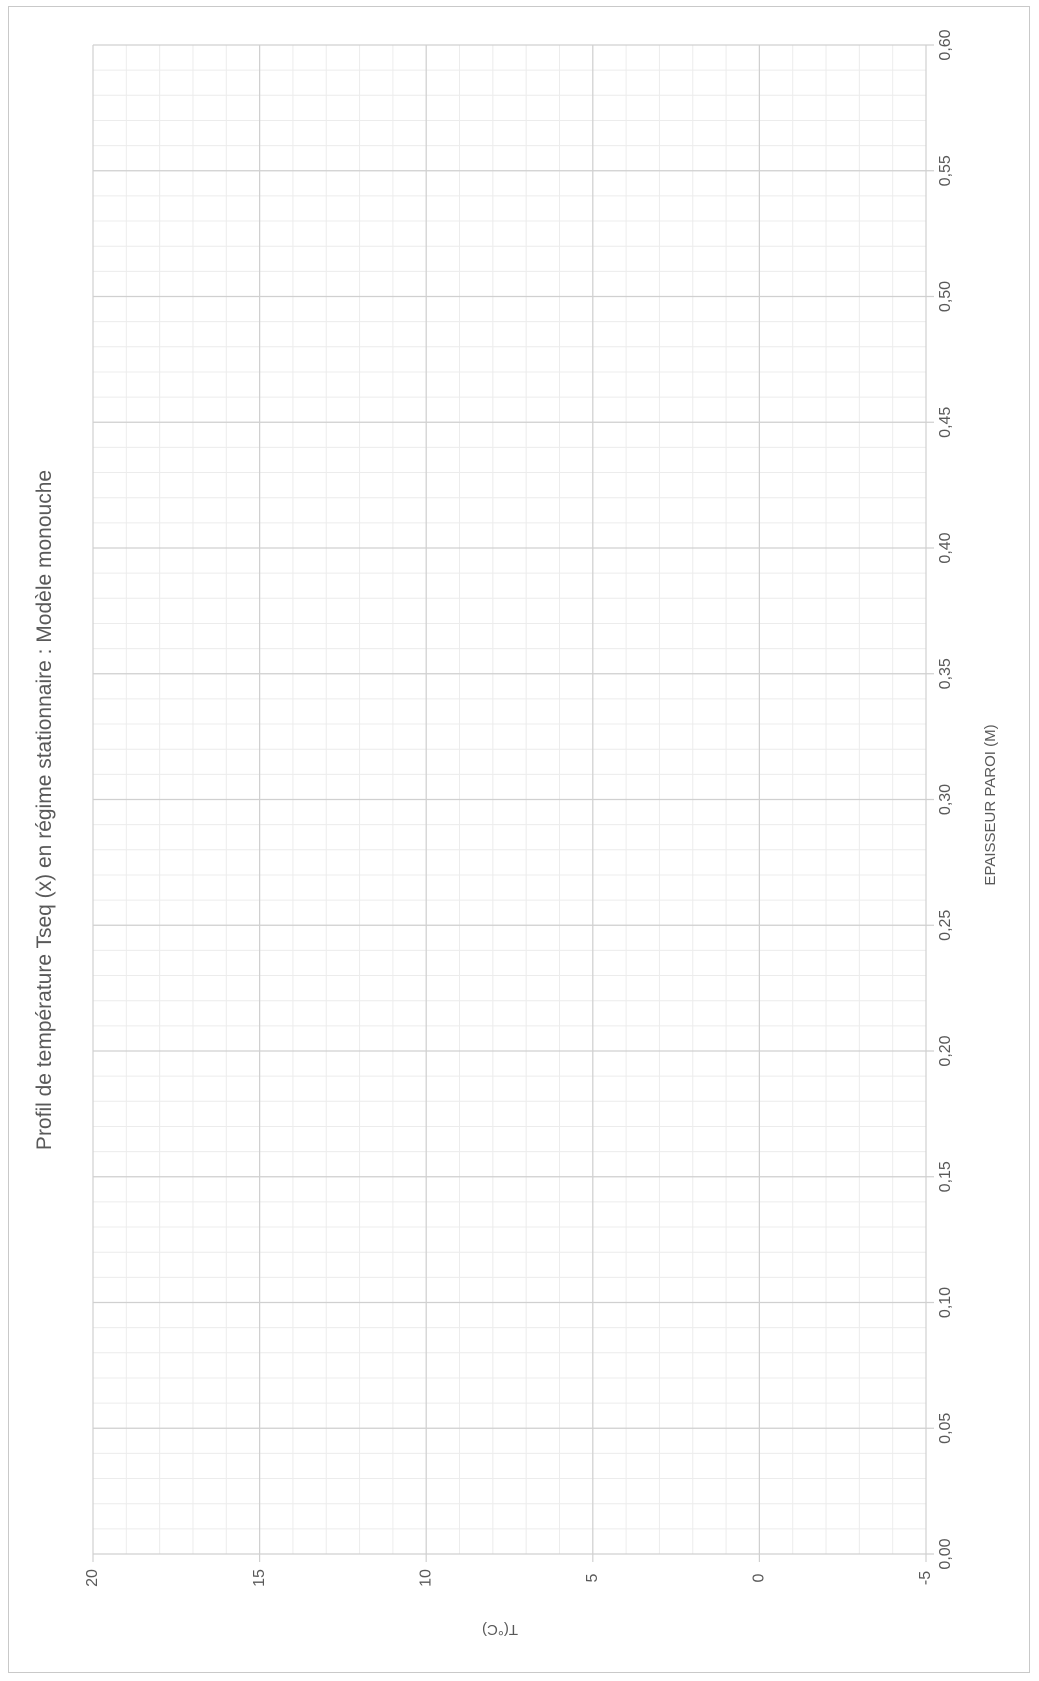 This screenshot has width=1039, height=1681. Describe the element at coordinates (945, 1428) in the screenshot. I see `x-tick-label: 0,05` at that location.